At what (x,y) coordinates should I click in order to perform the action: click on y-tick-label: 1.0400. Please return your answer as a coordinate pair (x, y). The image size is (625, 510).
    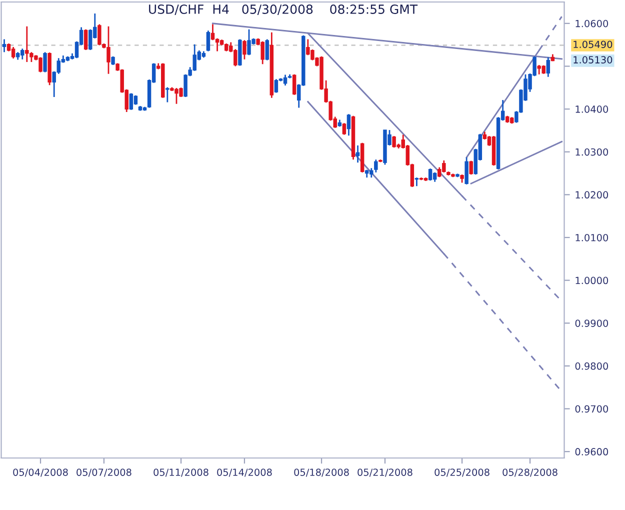
    Looking at the image, I should click on (592, 109).